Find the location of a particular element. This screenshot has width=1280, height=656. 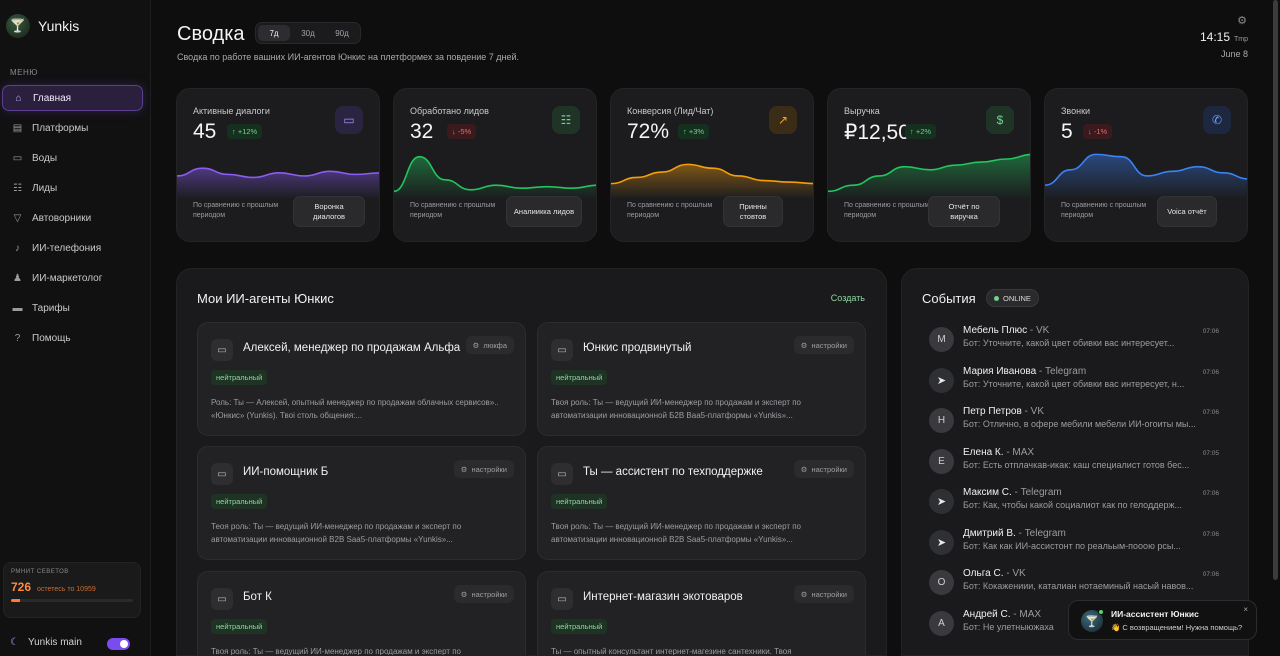

sparkline-line is located at coordinates (929, 173).